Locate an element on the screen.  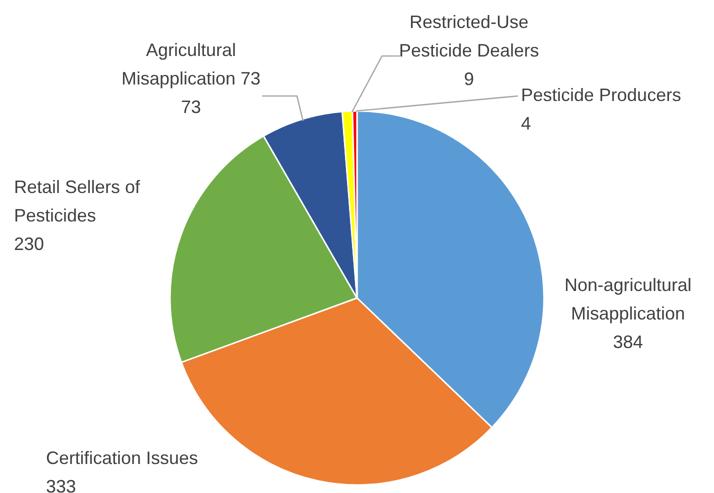
slice-label: Pesticide Producers is located at coordinates (601, 95).